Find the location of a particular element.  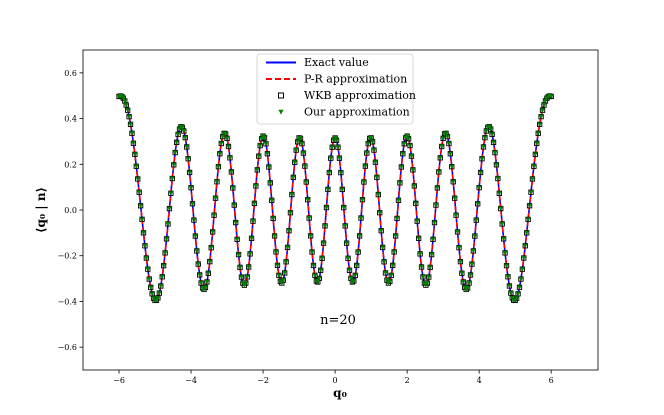

y-axis: −0.6 −0.4 −0.2 0.0 0.2 0.4 0.6 is located at coordinates (70, 210).